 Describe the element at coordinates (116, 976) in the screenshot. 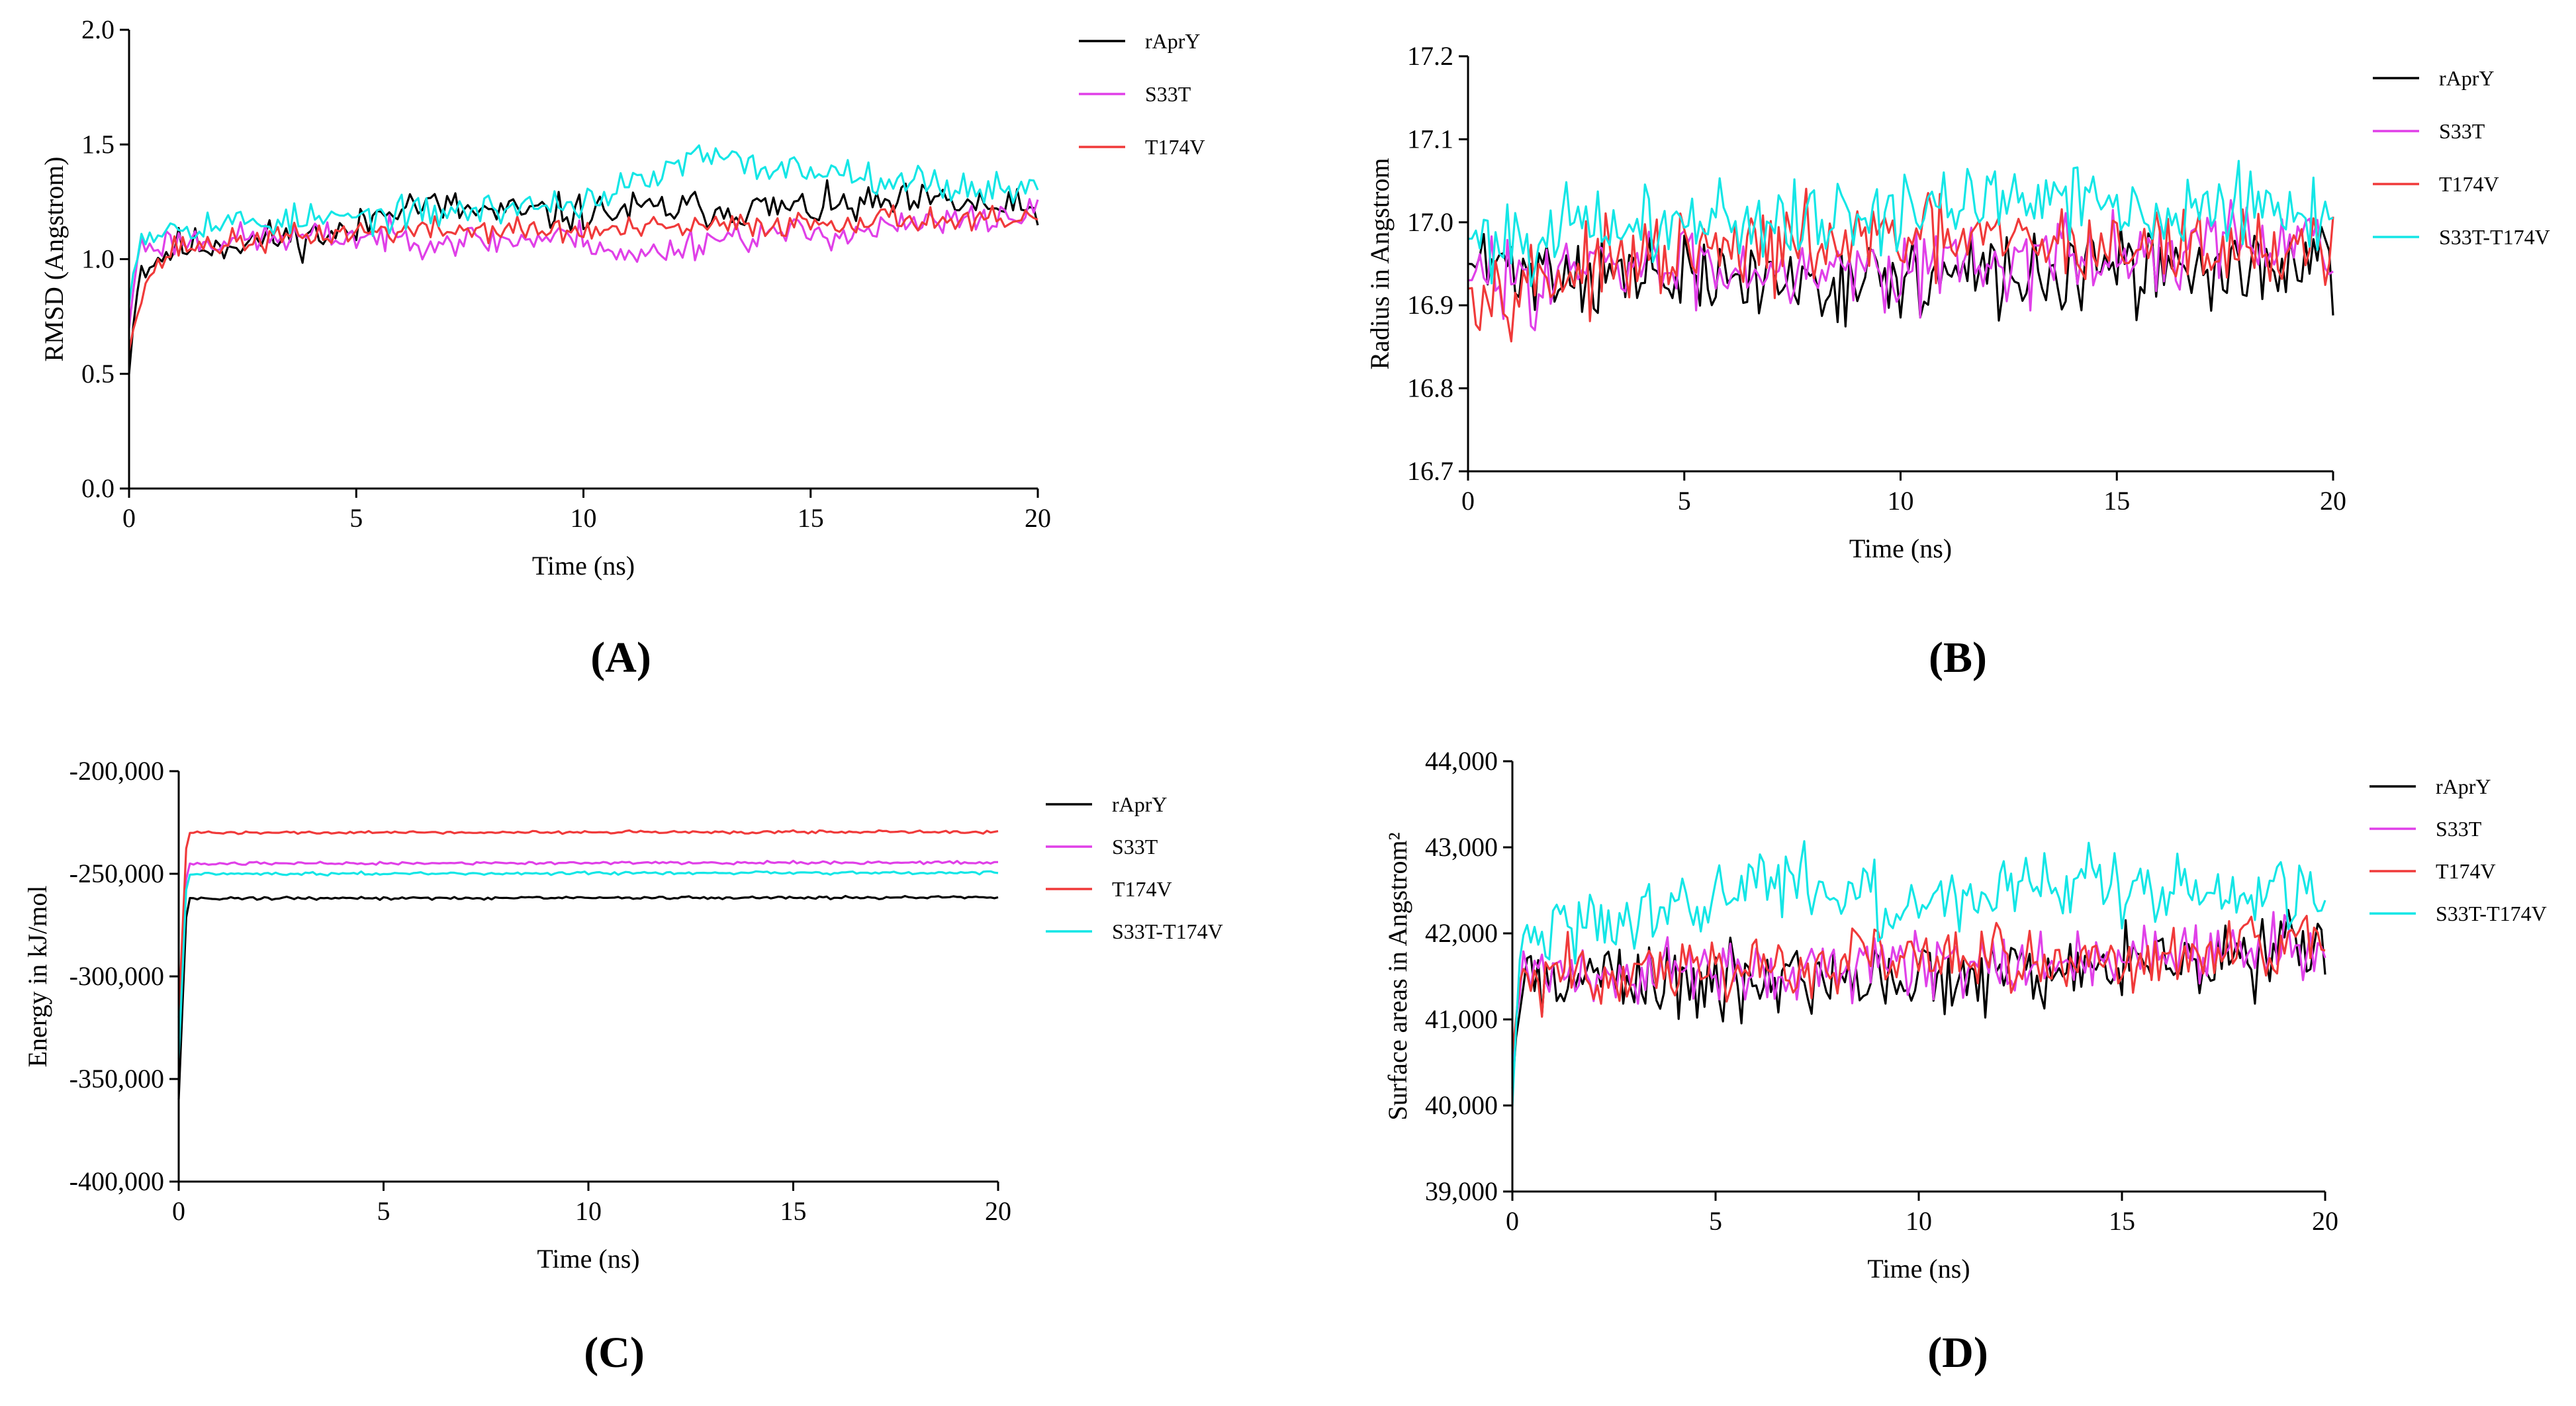

I see `y-tick-label: -300,000` at that location.